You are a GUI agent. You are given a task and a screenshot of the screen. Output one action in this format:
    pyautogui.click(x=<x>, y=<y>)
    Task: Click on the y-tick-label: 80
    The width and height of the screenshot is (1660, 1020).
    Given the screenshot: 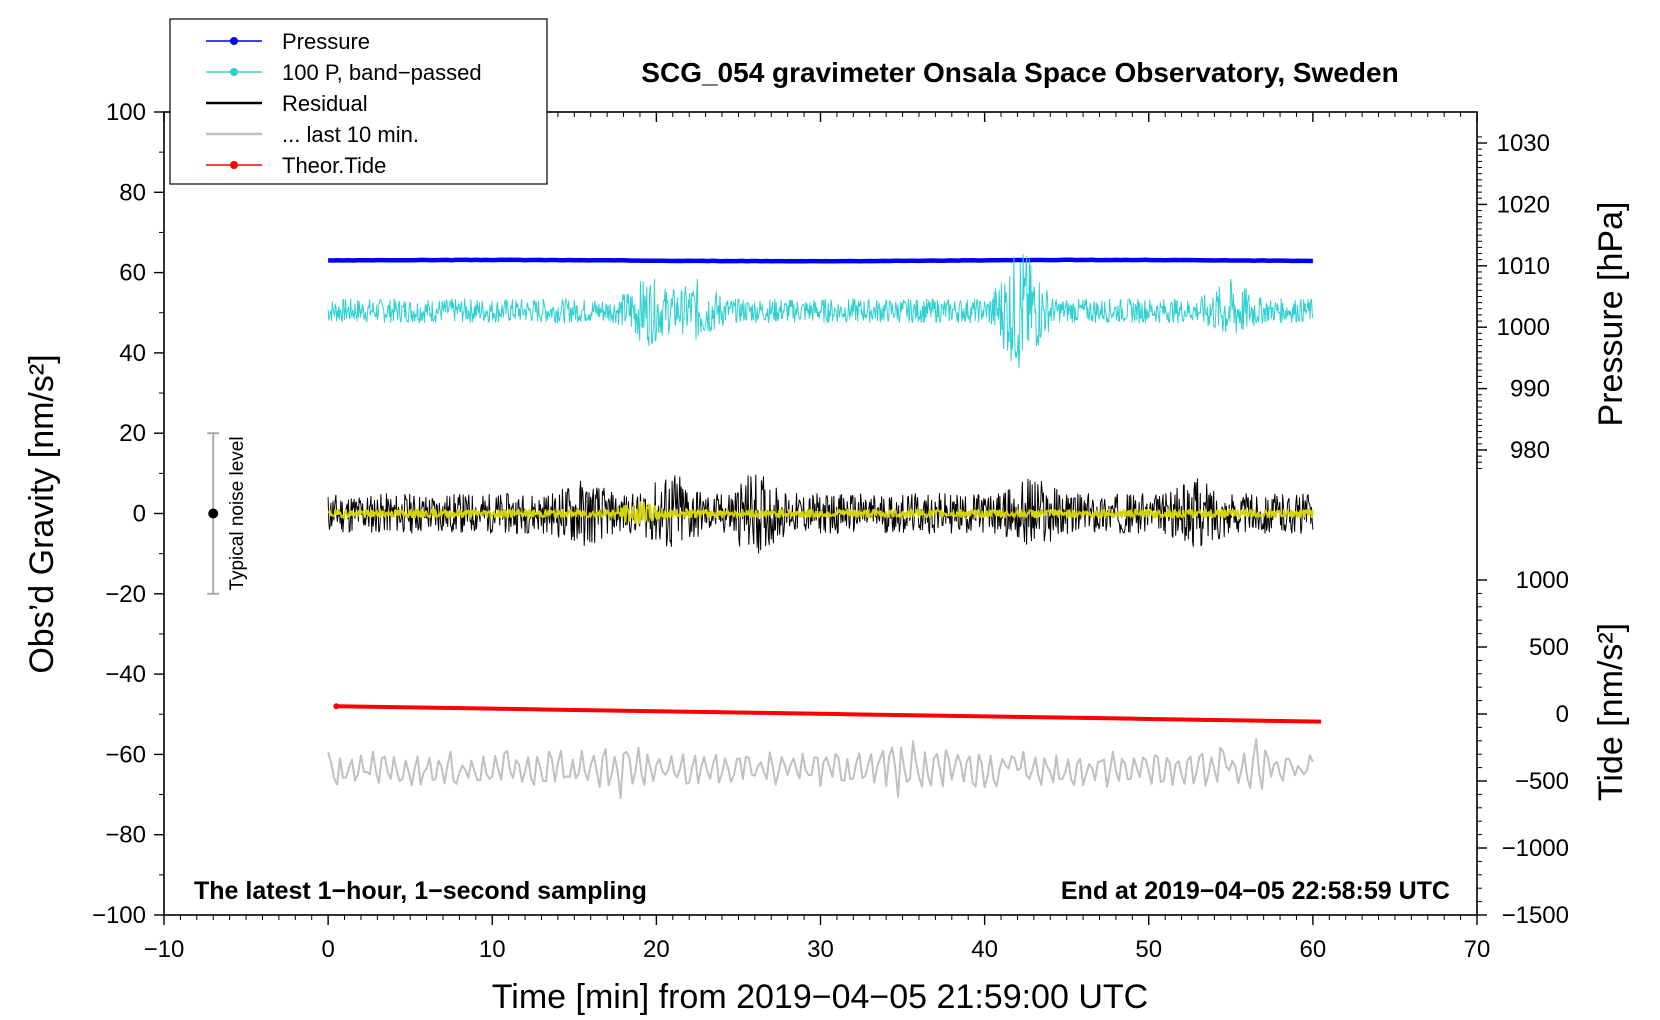 What is the action you would take?
    pyautogui.click(x=132, y=192)
    